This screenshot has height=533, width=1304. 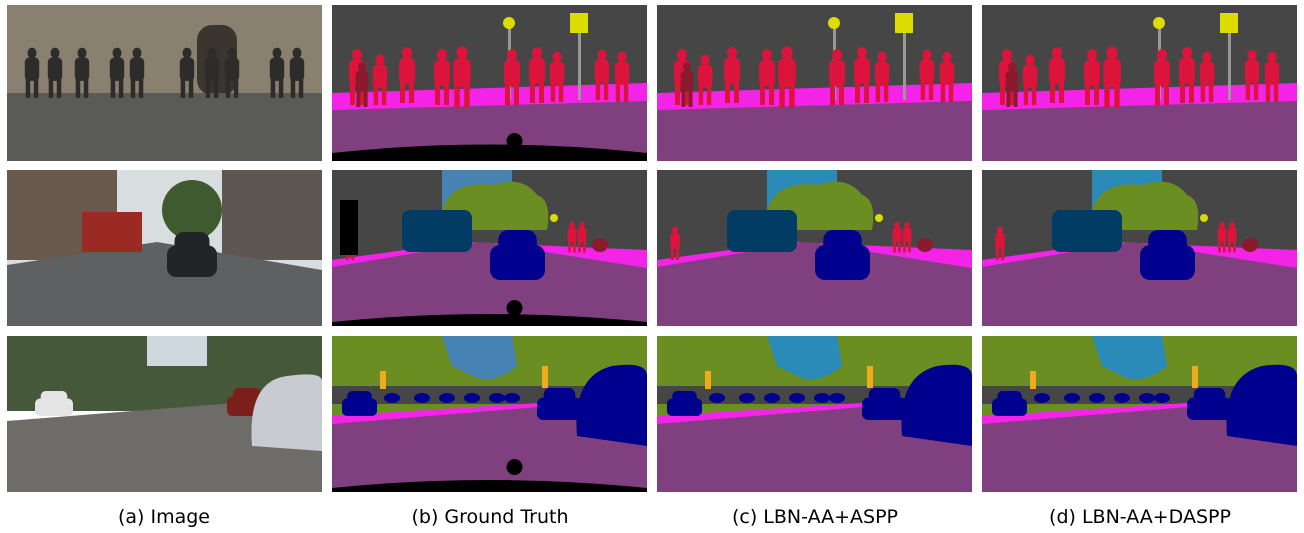 What do you see at coordinates (177, 351) in the screenshot?
I see `sky` at bounding box center [177, 351].